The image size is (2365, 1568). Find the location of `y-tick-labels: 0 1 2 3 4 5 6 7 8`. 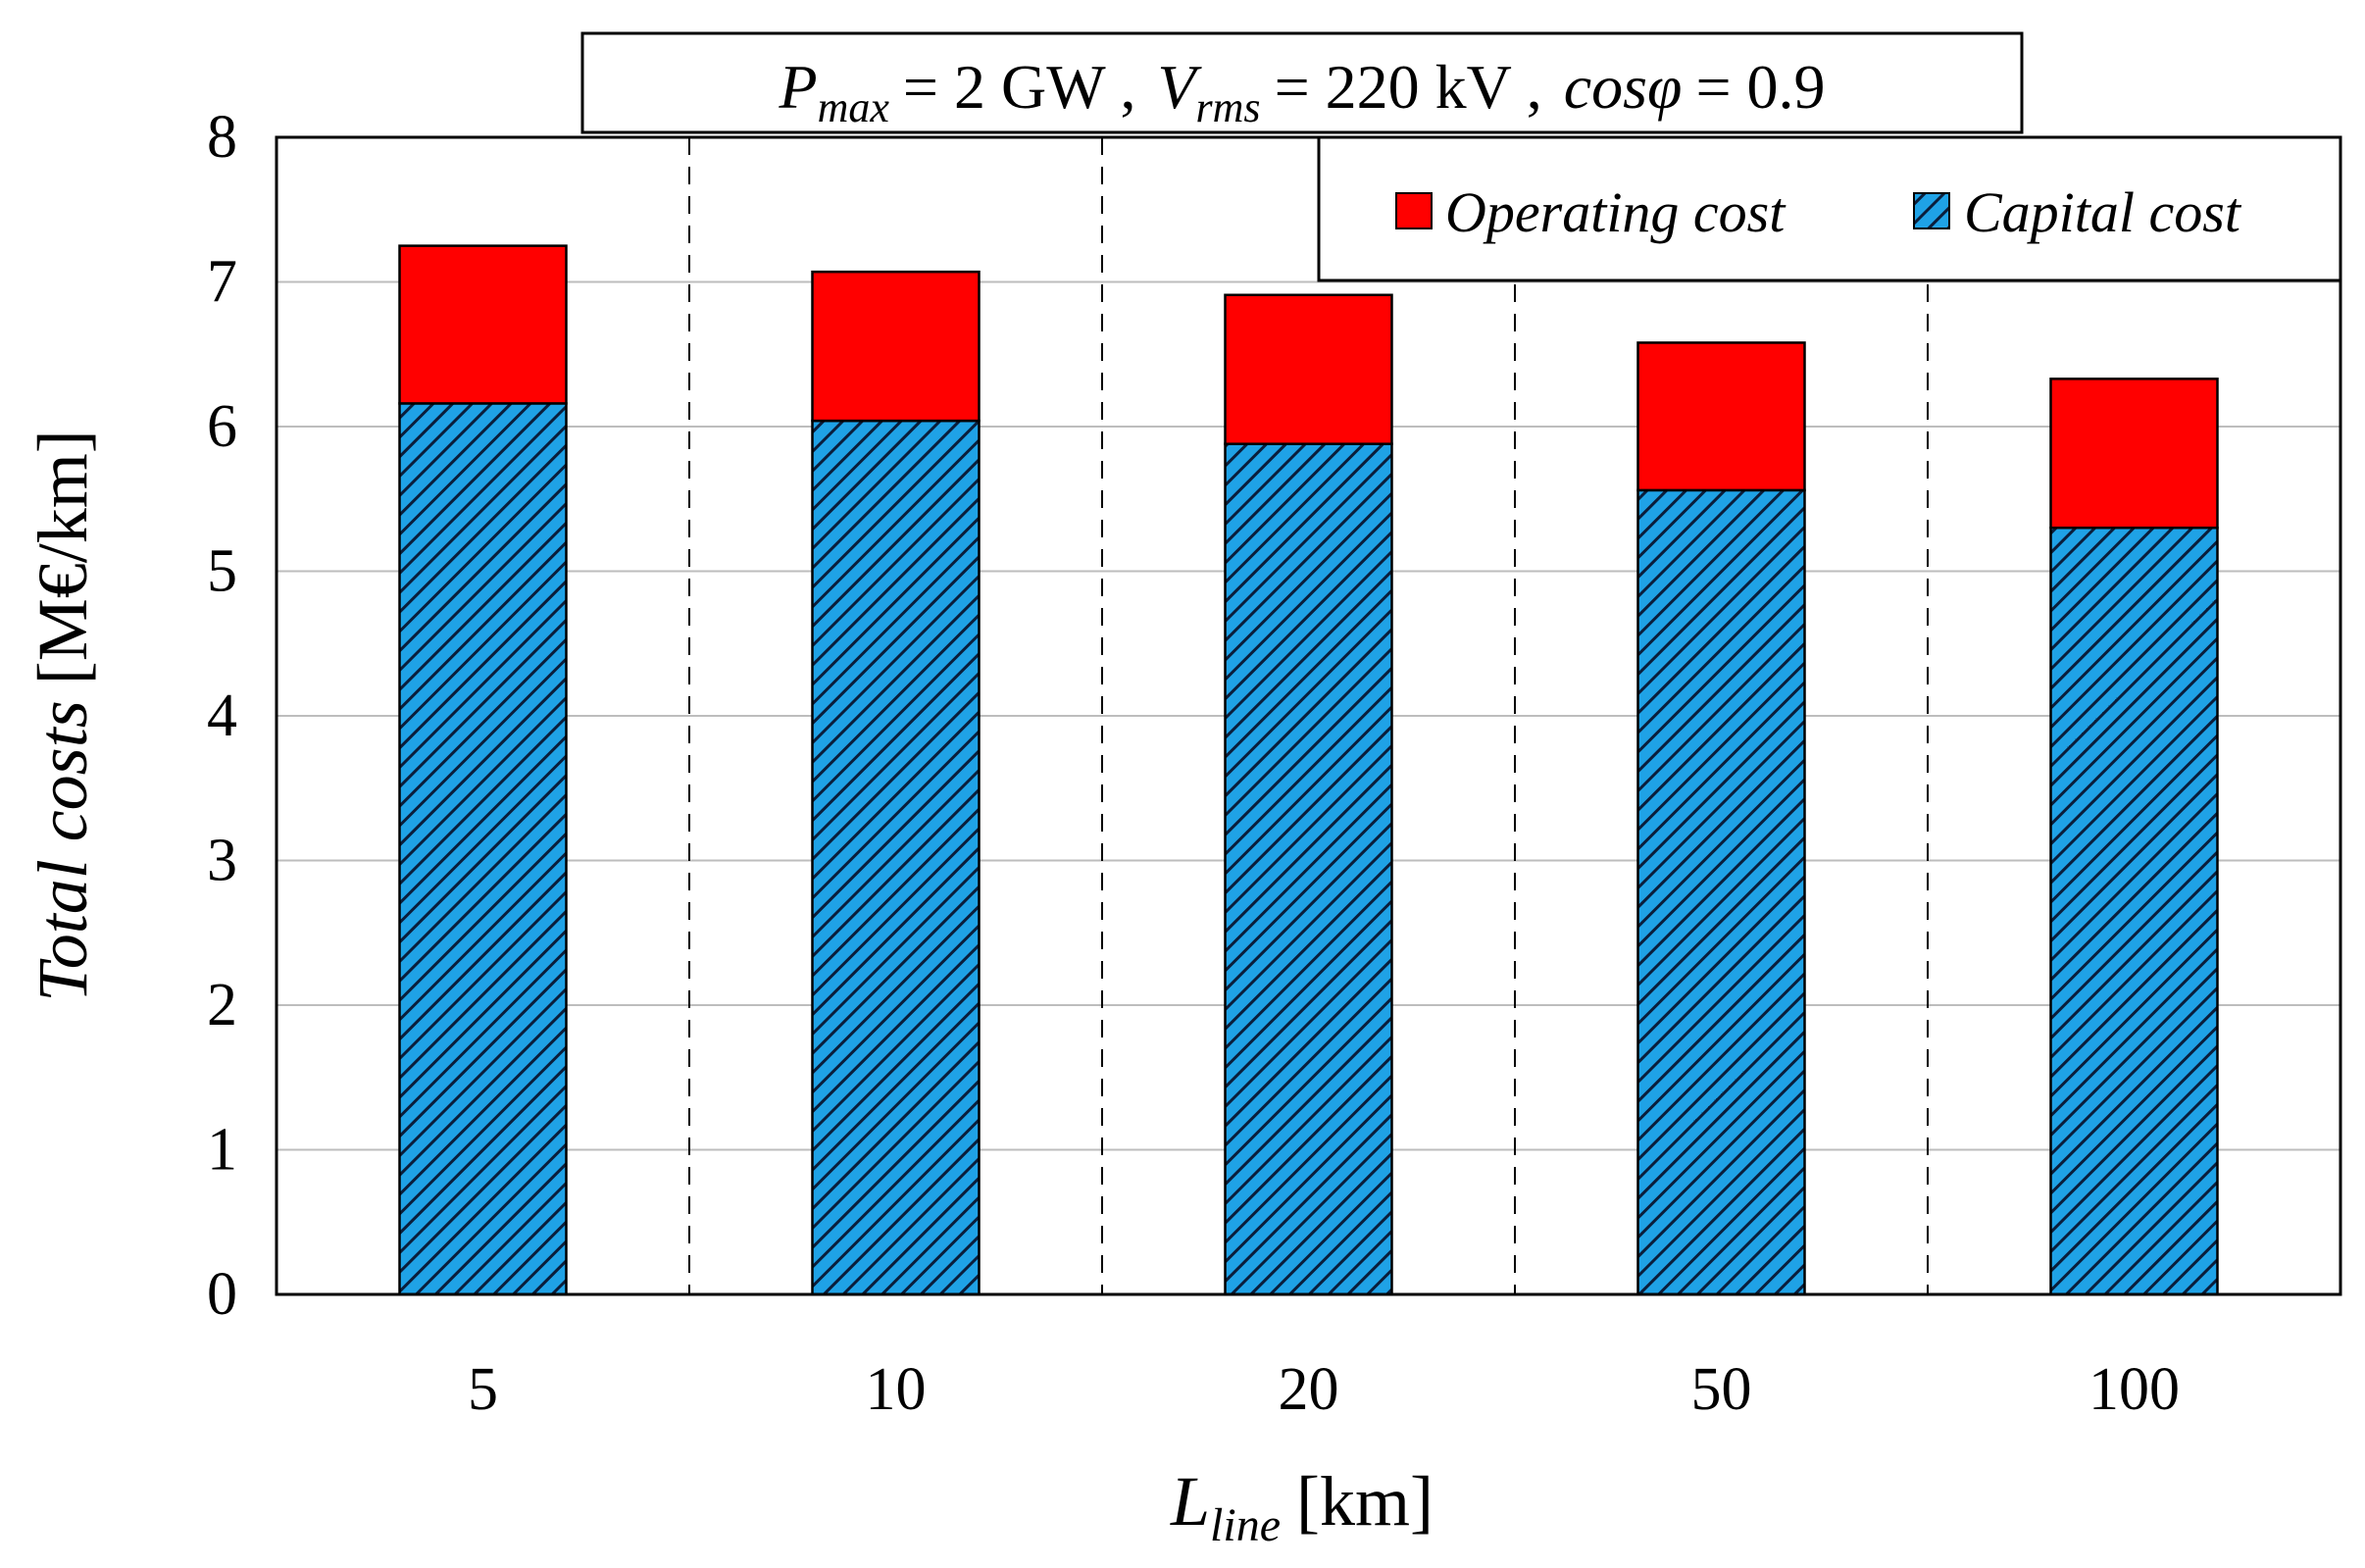

y-tick-labels: 0 1 2 3 4 5 6 7 8 is located at coordinates (222, 716).